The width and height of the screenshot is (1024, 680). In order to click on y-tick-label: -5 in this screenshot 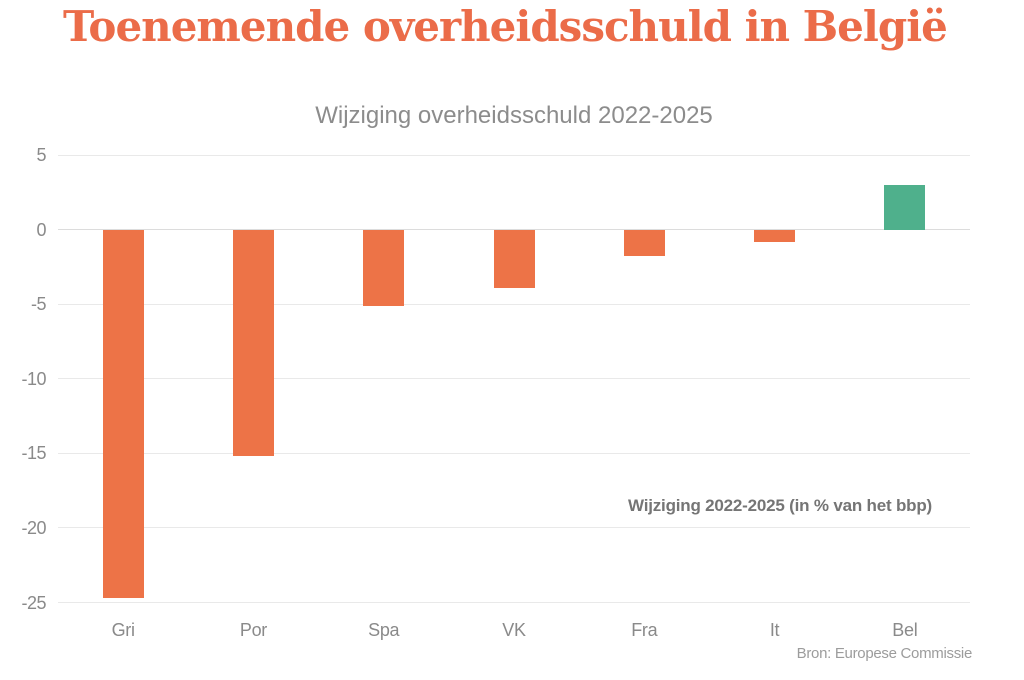, I will do `click(38, 304)`.